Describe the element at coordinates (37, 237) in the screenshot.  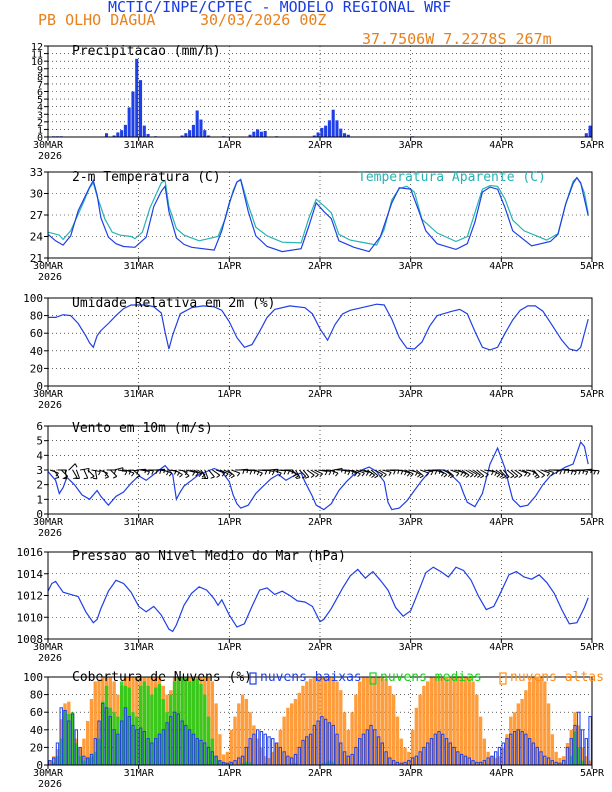
I see `y-tick-label: 24` at that location.